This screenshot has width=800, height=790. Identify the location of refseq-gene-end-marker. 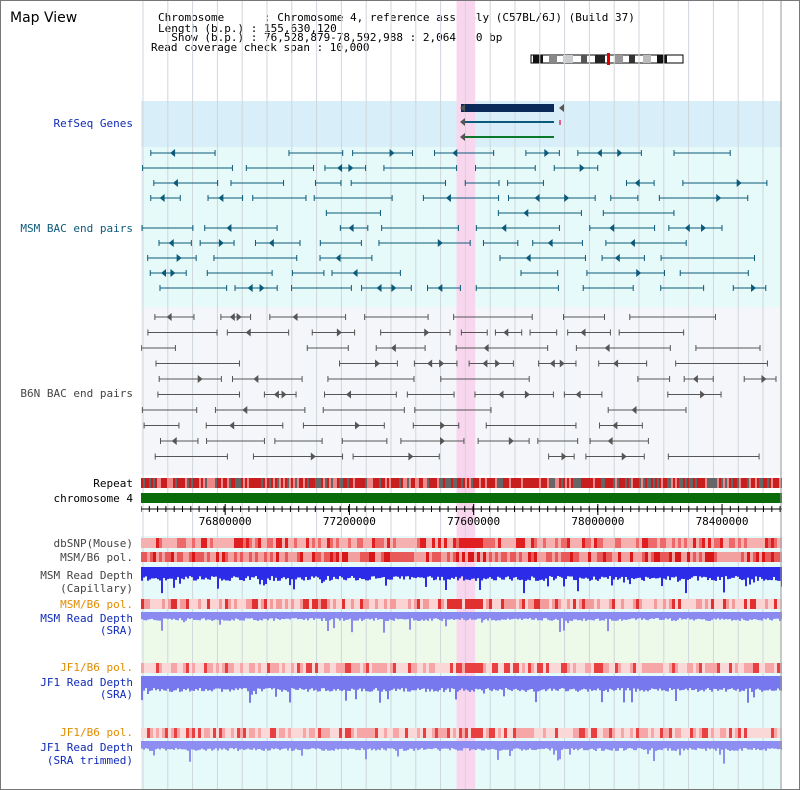
(560, 122).